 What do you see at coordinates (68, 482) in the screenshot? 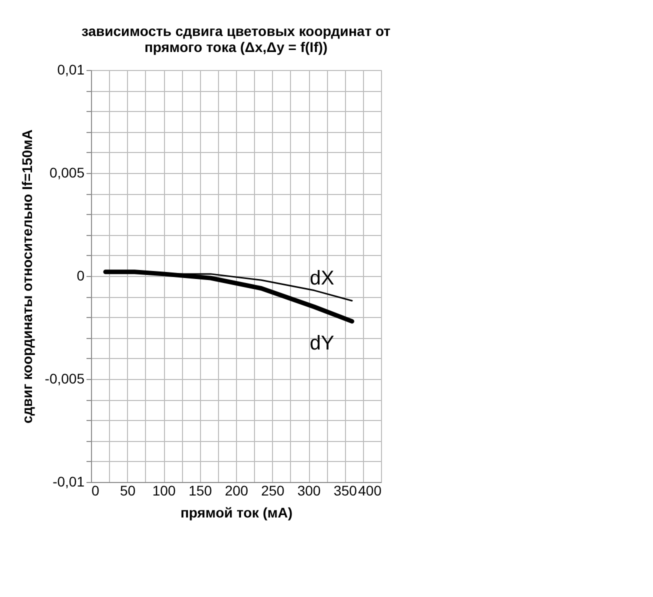
I see `y-tick-label: -0,01` at bounding box center [68, 482].